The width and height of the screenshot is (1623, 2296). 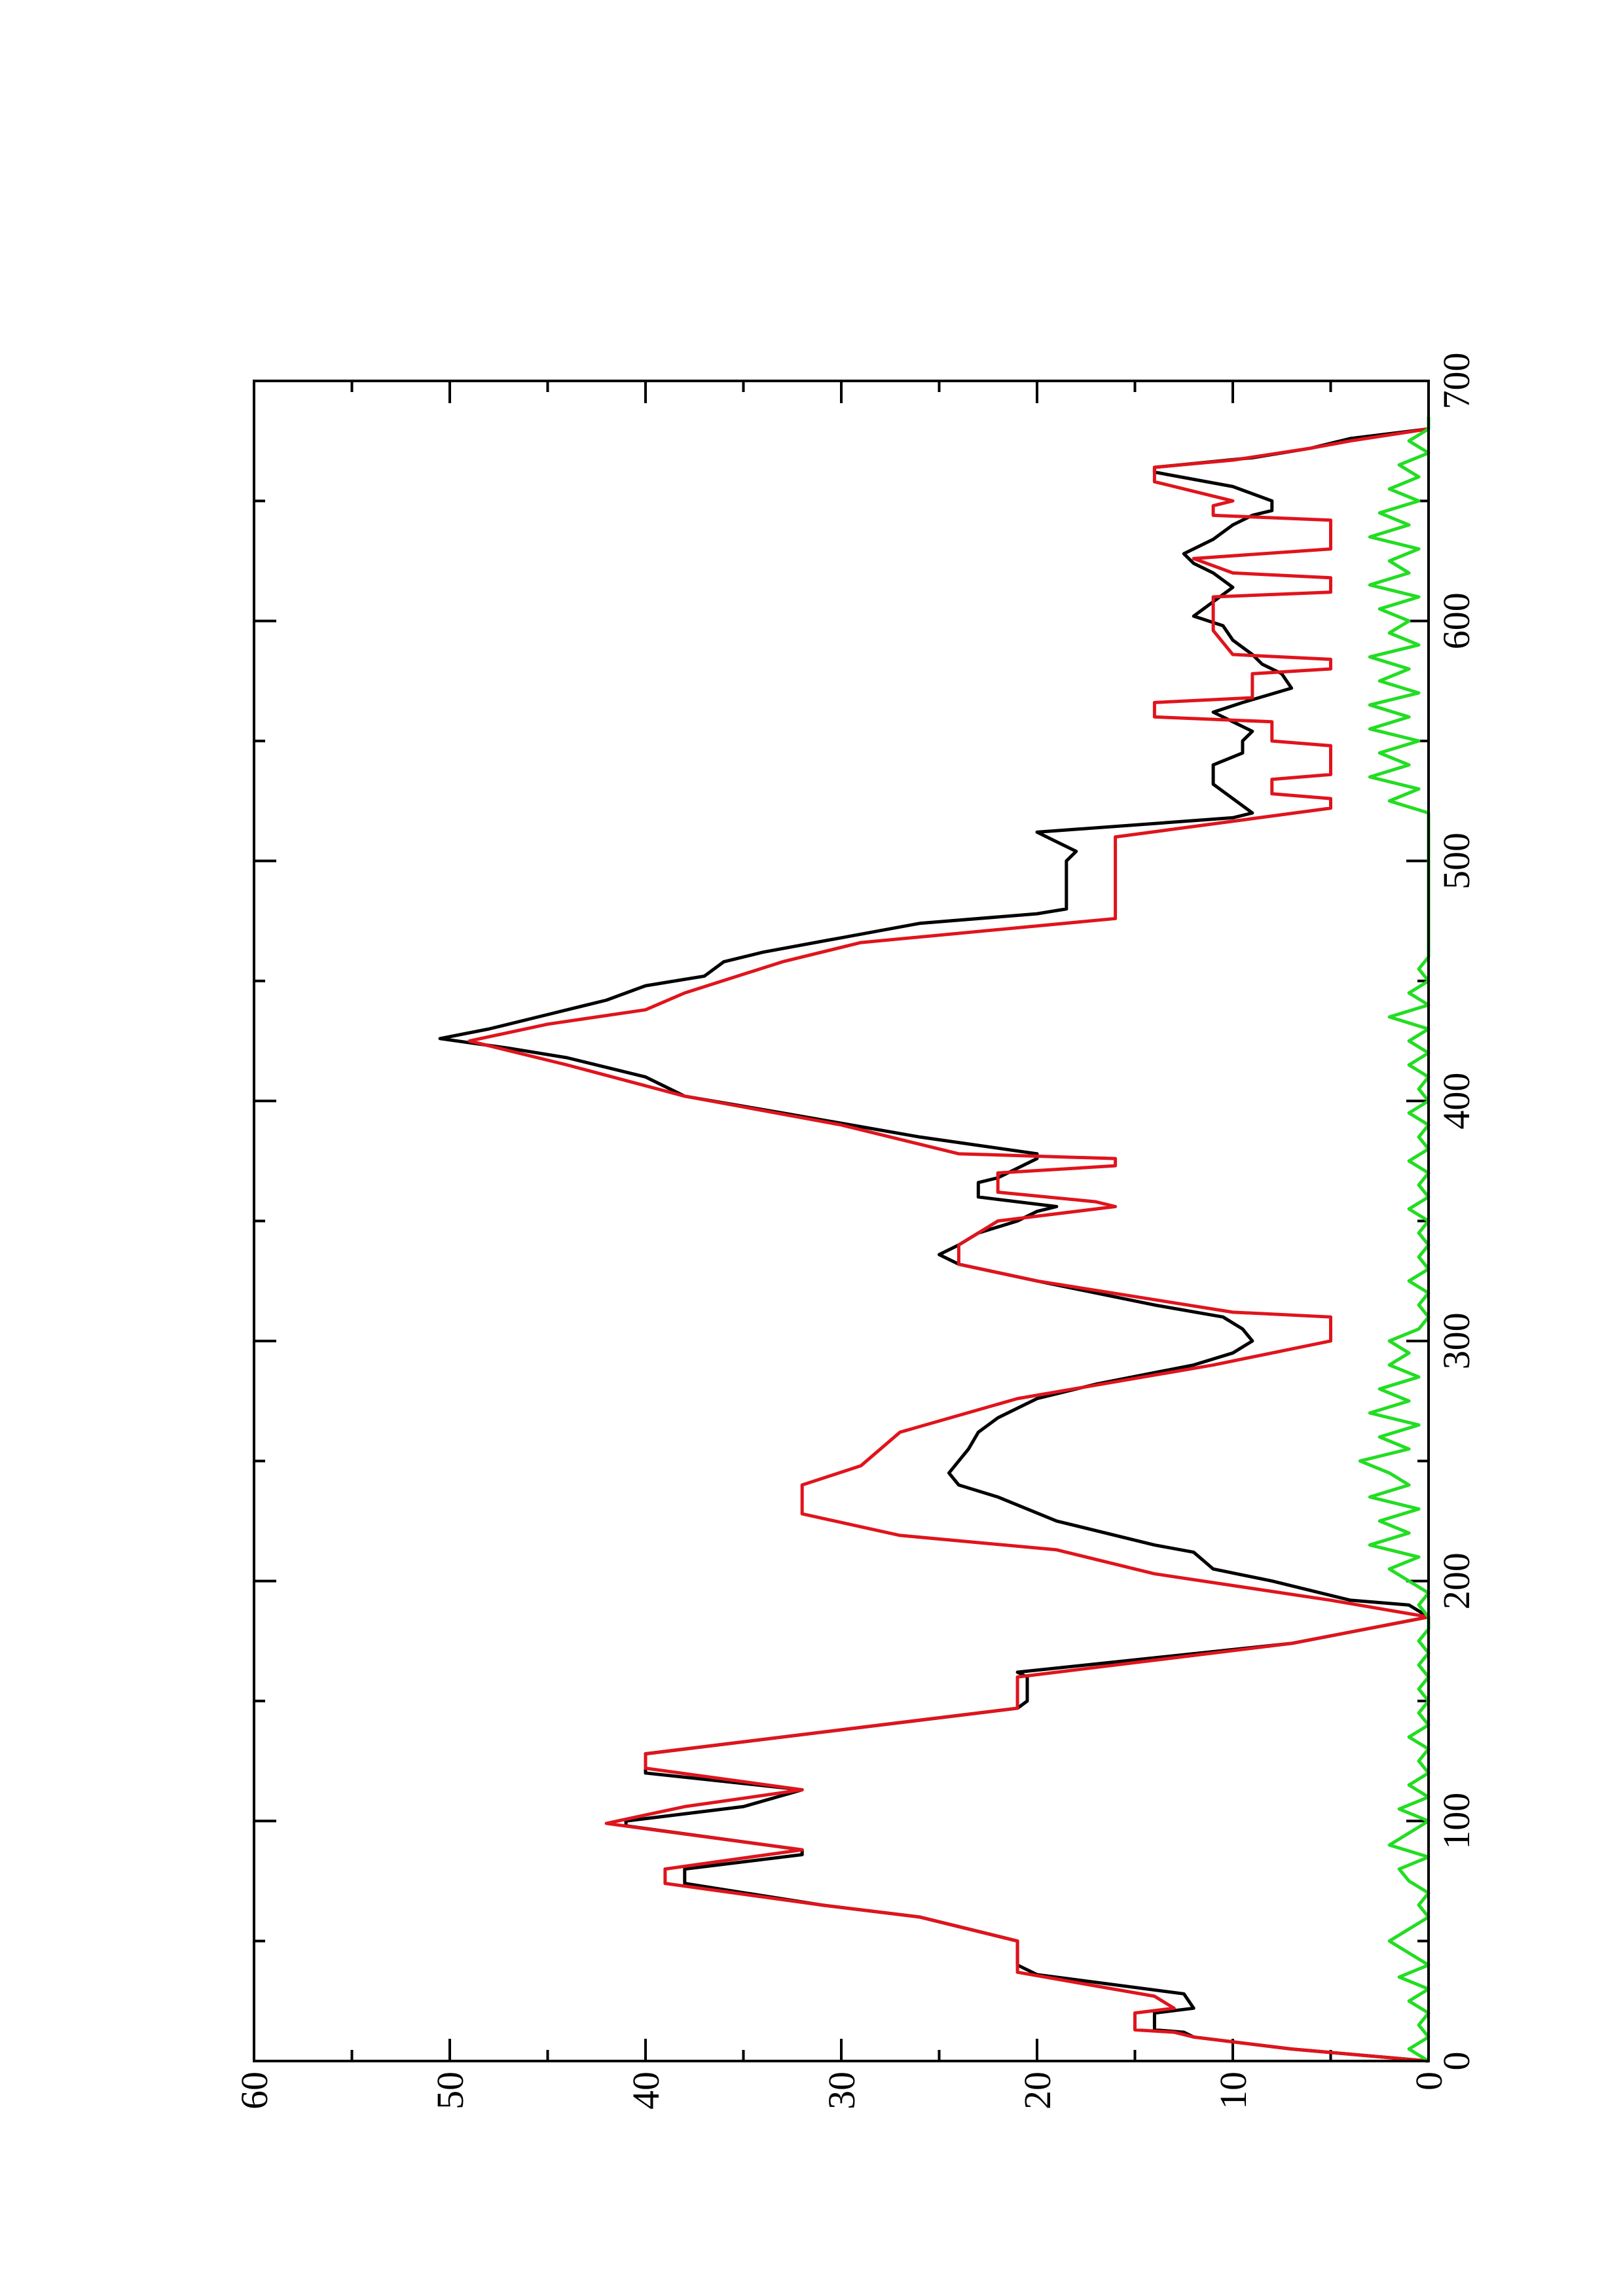 I want to click on series-line, so click(x=1394, y=1240).